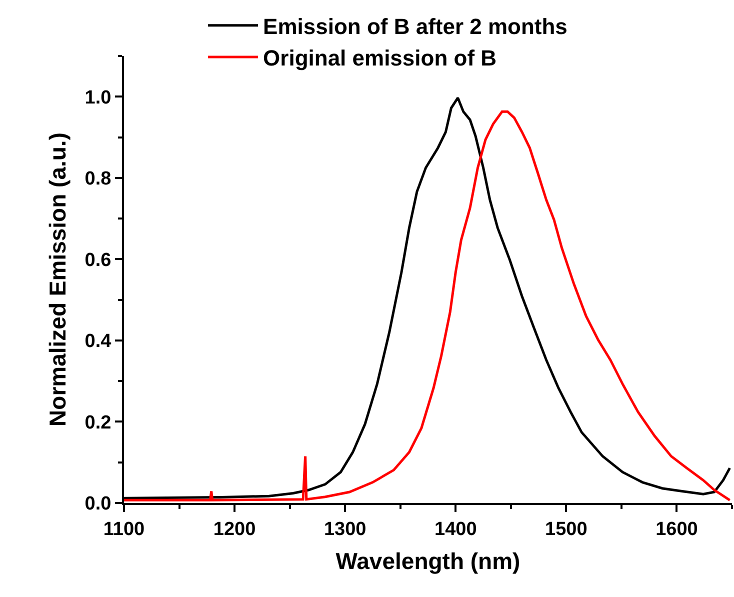 This screenshot has height=597, width=734. What do you see at coordinates (57, 279) in the screenshot?
I see `y-axis-title: Normalized Emission (a.u.)` at bounding box center [57, 279].